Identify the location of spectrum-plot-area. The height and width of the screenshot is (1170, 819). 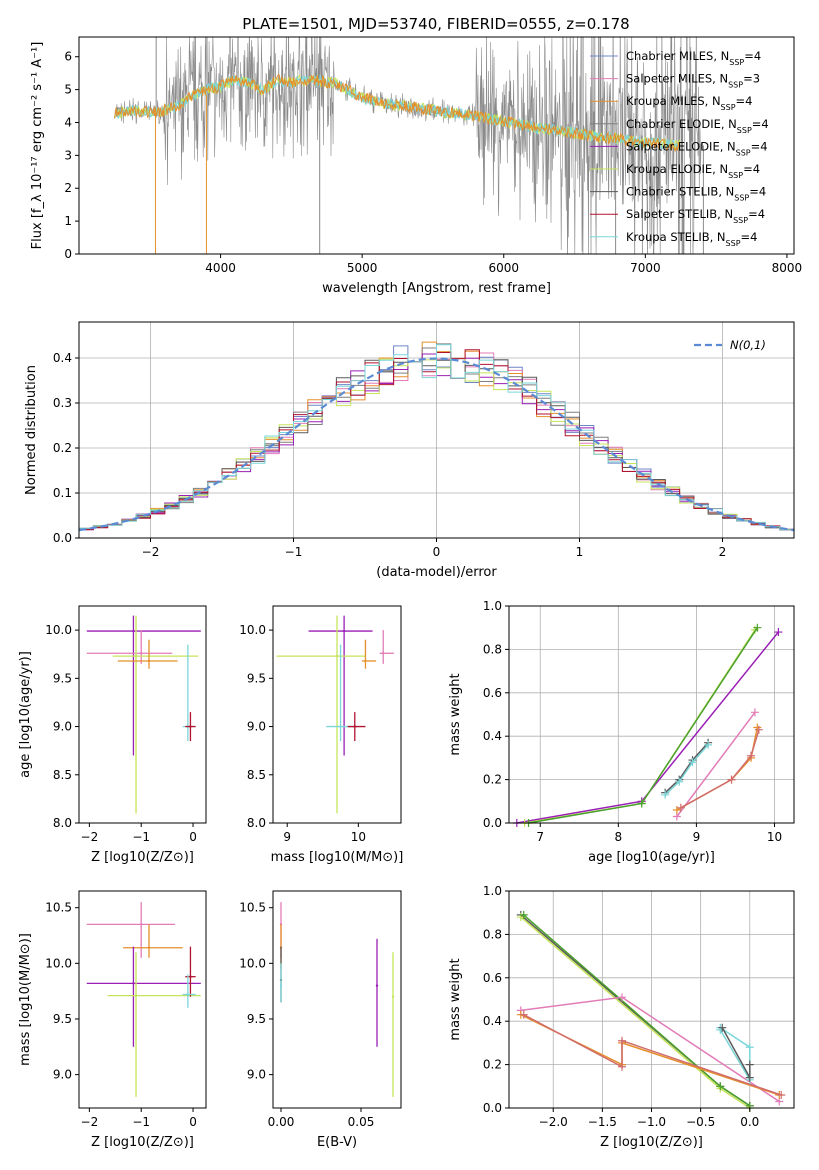
(408, 145).